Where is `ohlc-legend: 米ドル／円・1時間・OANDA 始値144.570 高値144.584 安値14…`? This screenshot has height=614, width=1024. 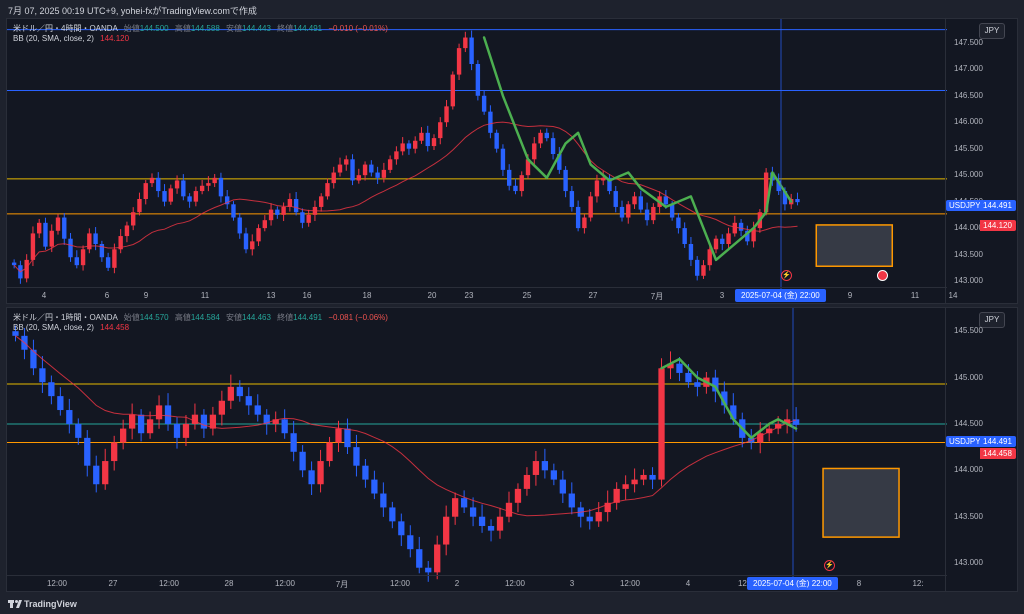 ohlc-legend: 米ドル／円・1時間・OANDA 始値144.570 高値144.584 安値14… is located at coordinates (200, 317).